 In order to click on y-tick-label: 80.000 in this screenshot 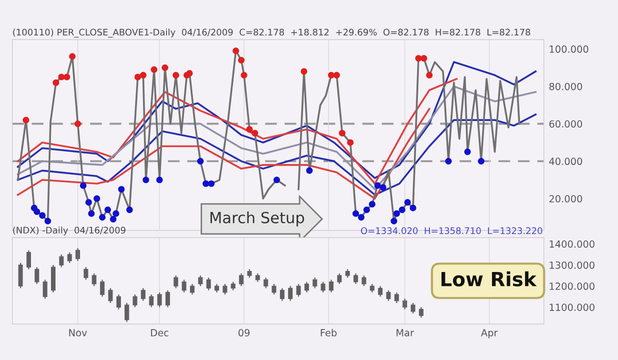, I will do `click(565, 86)`.